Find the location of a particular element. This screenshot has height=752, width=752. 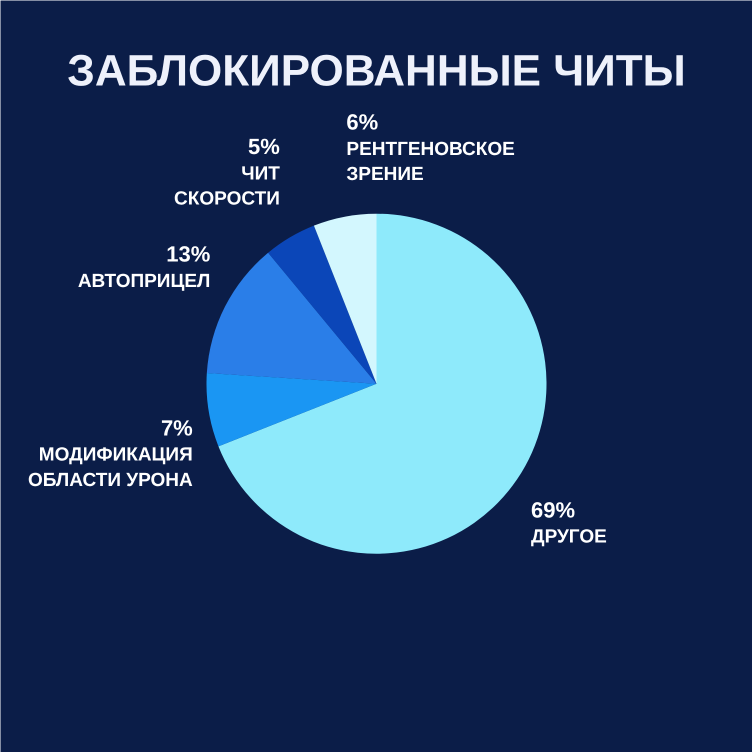

data-label: 5% is located at coordinates (264, 147).